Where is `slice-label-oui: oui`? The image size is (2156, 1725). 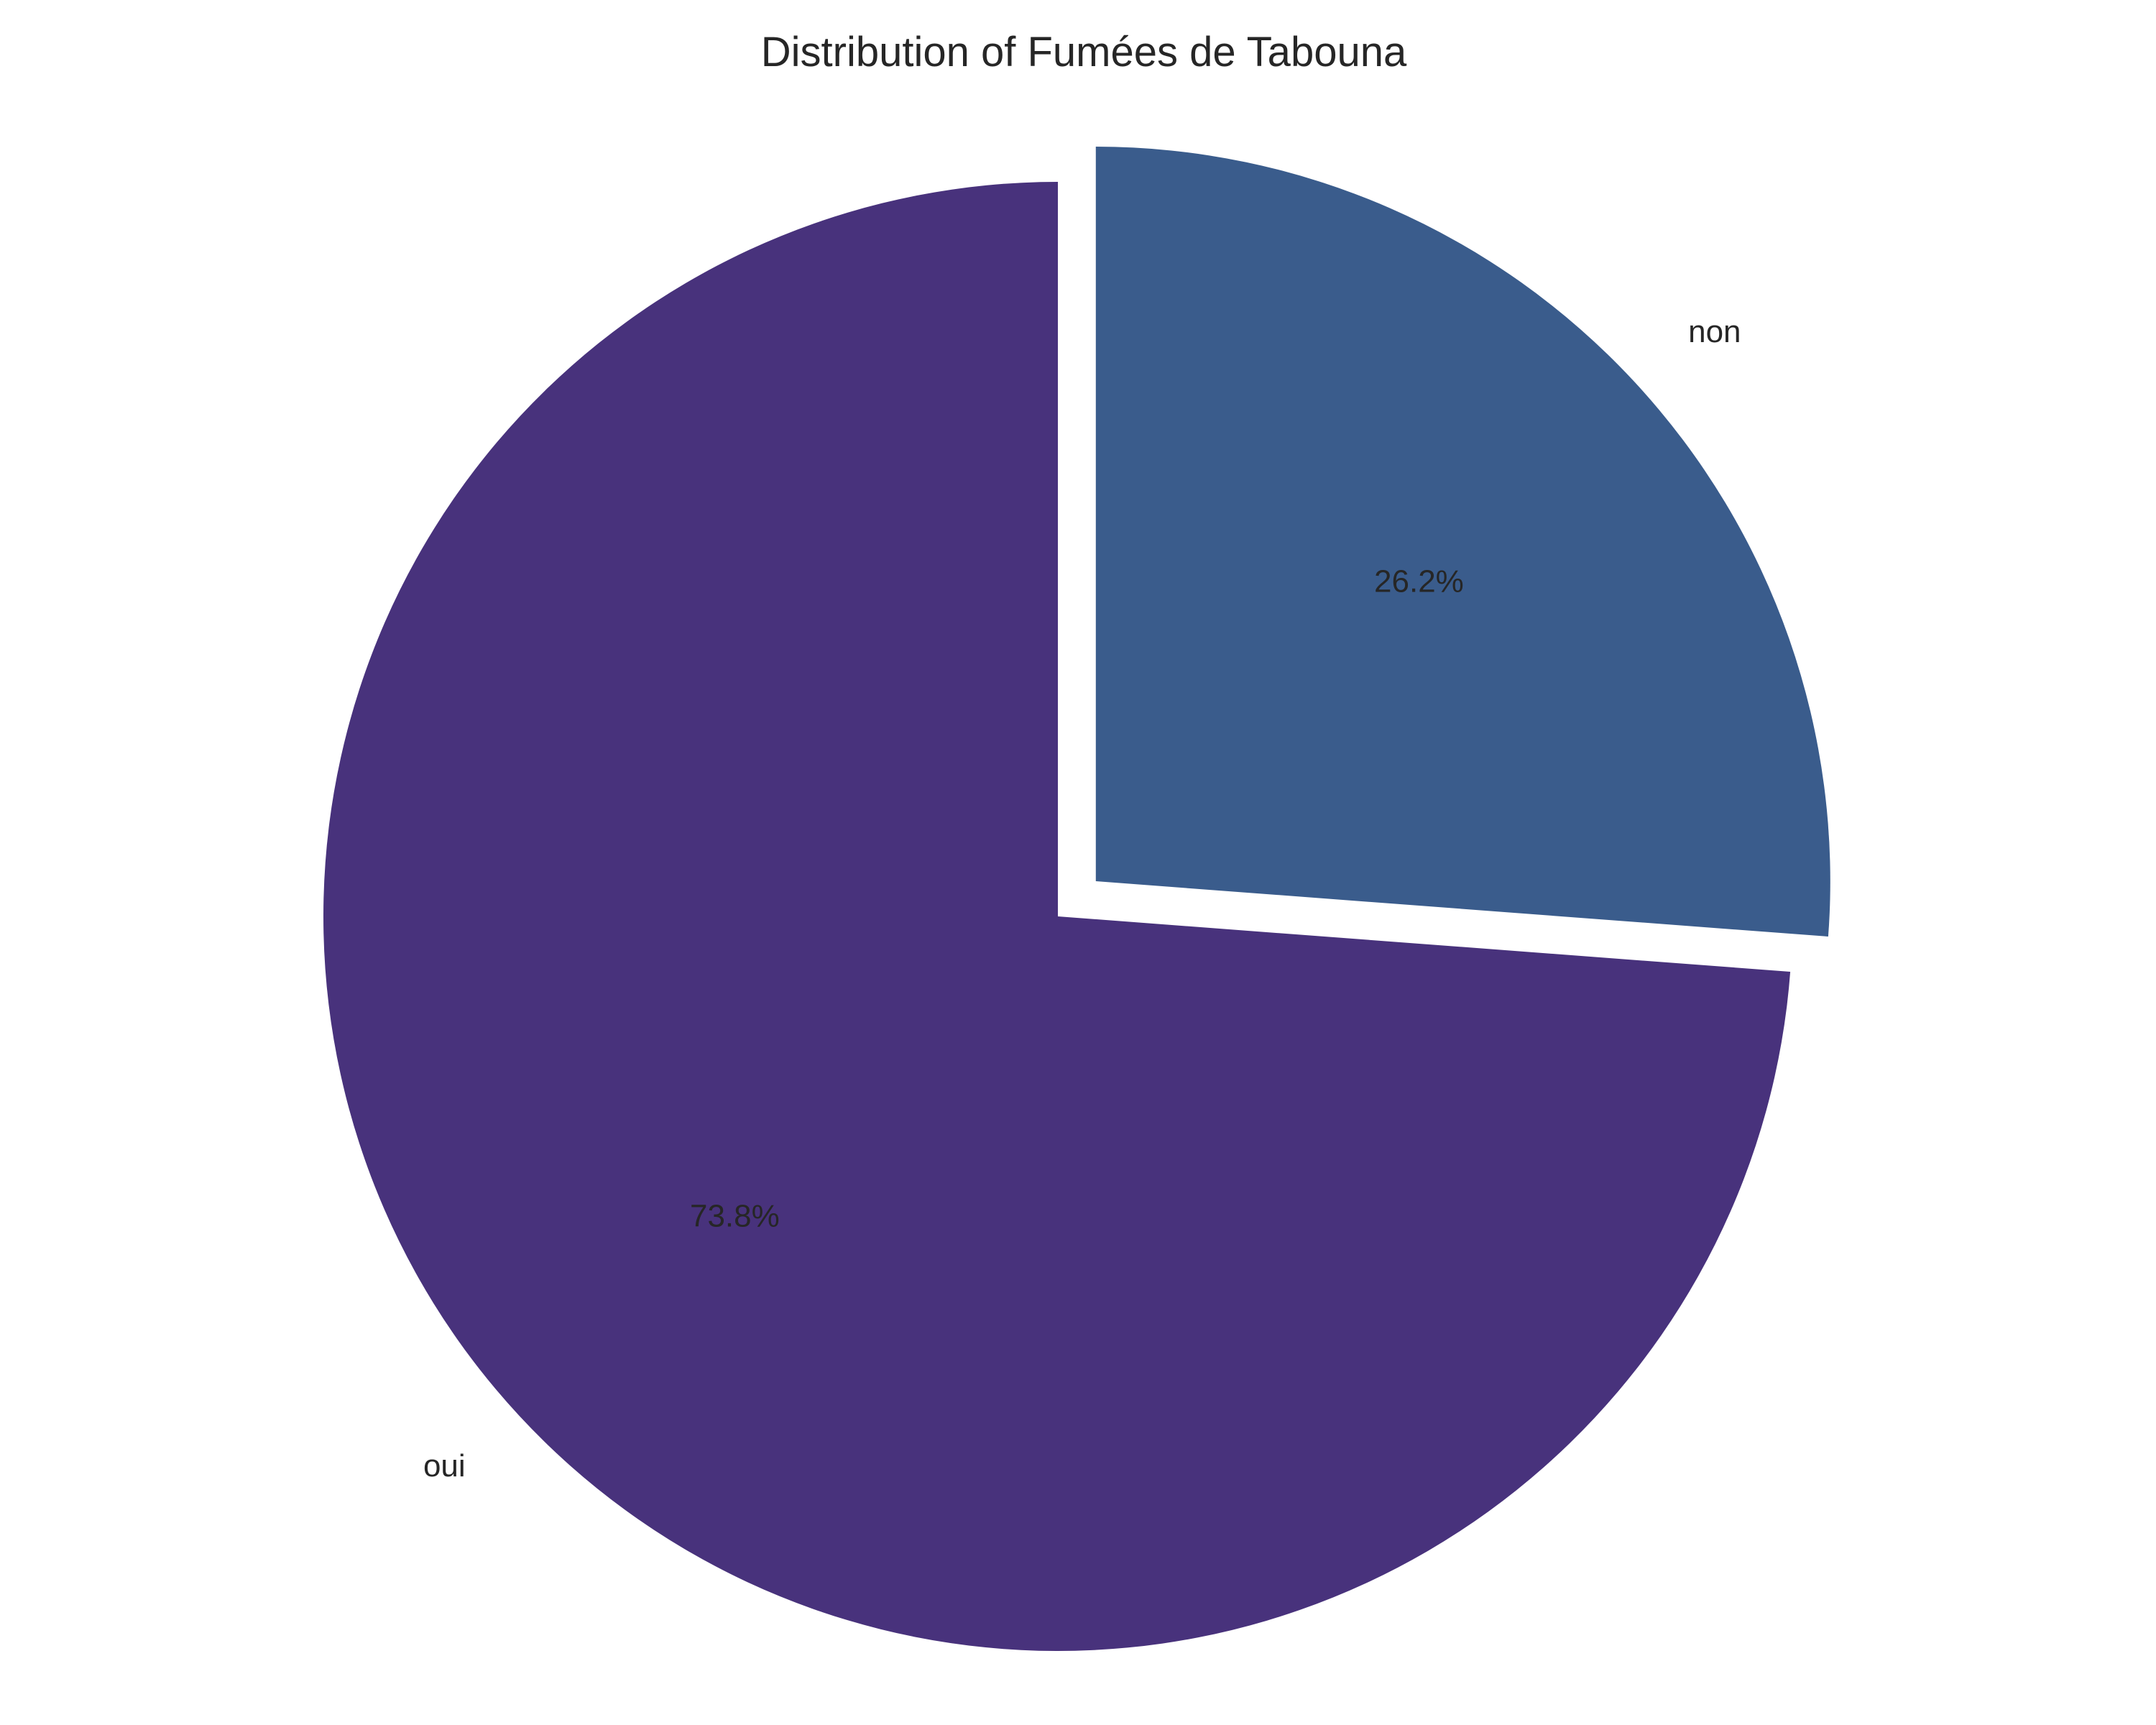
slice-label-oui: oui is located at coordinates (444, 1466).